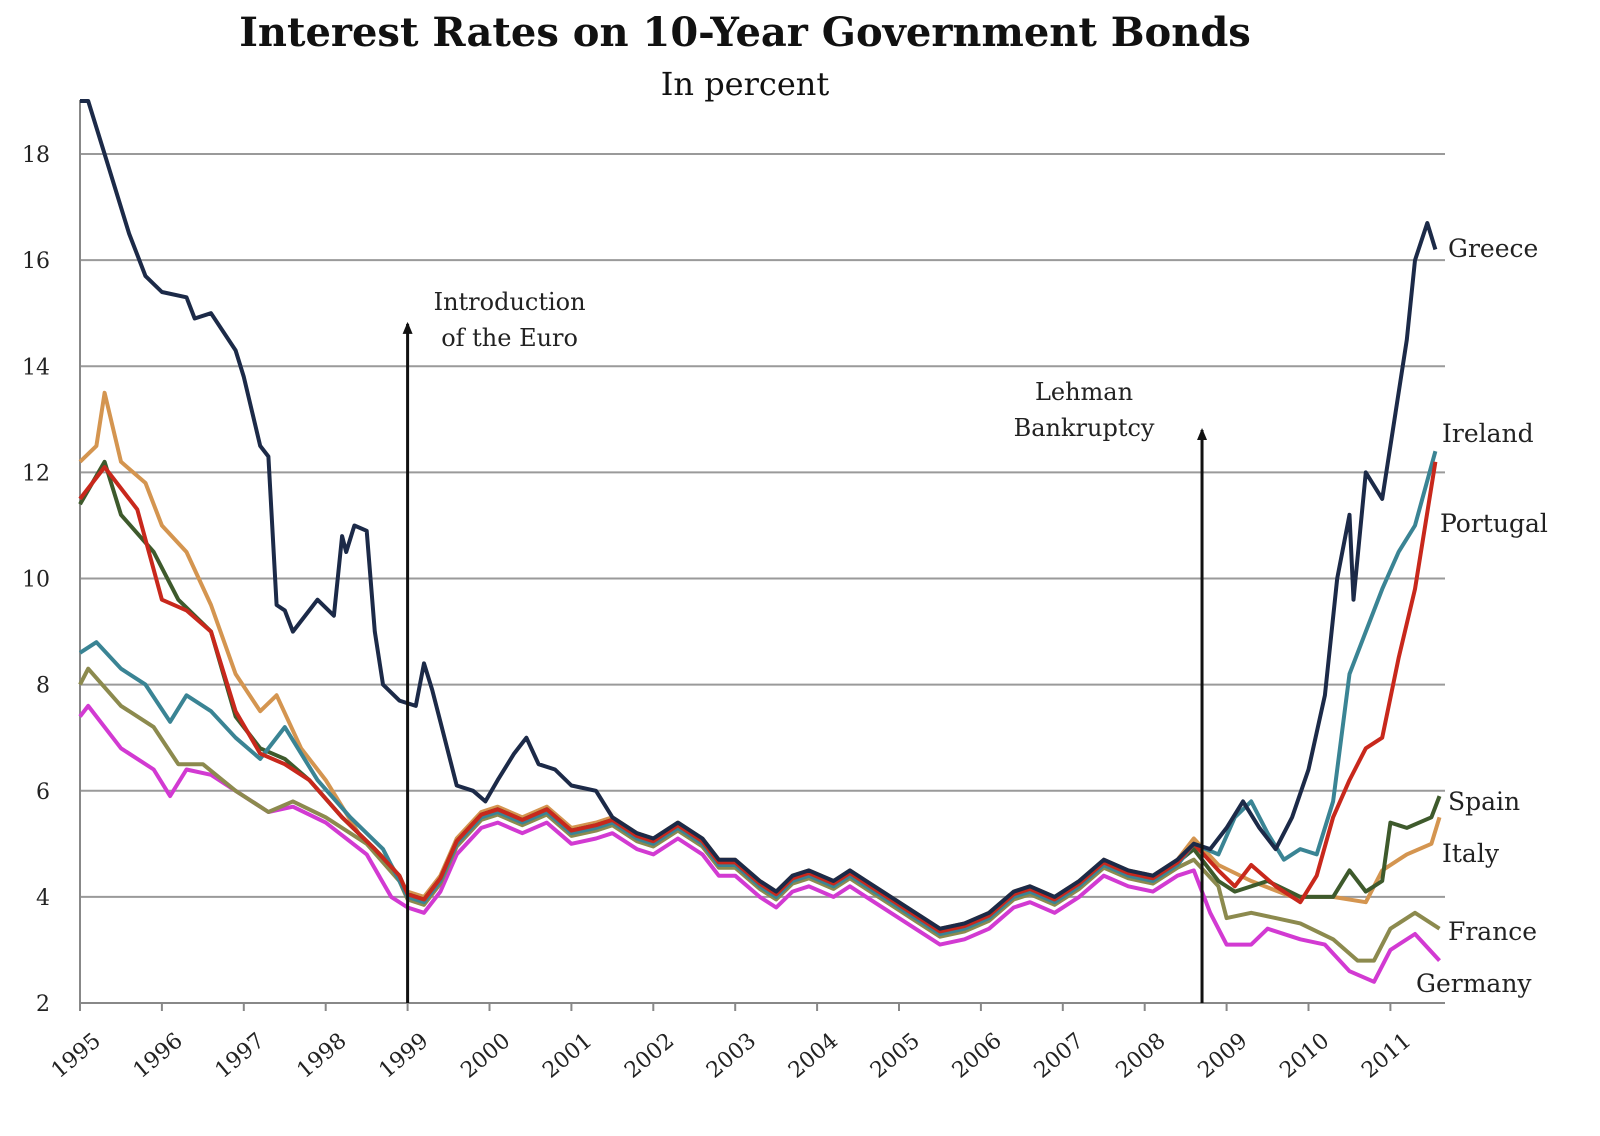 This screenshot has height=1136, width=1600. Describe the element at coordinates (1141, 1055) in the screenshot. I see `x-tick-label: 2008` at that location.